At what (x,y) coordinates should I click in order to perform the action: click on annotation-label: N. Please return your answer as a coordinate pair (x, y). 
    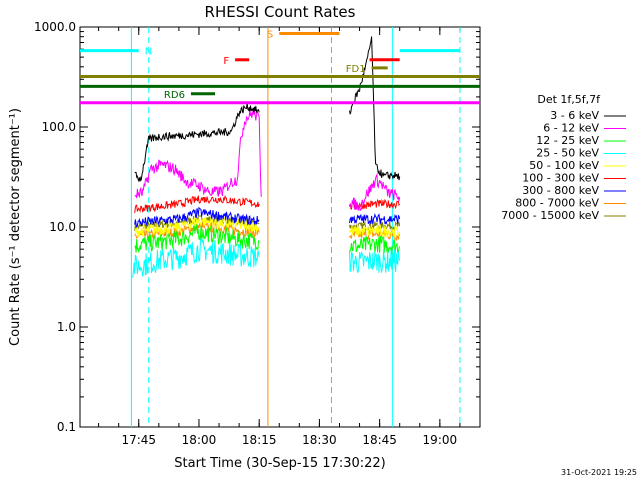
    Looking at the image, I should click on (148, 52).